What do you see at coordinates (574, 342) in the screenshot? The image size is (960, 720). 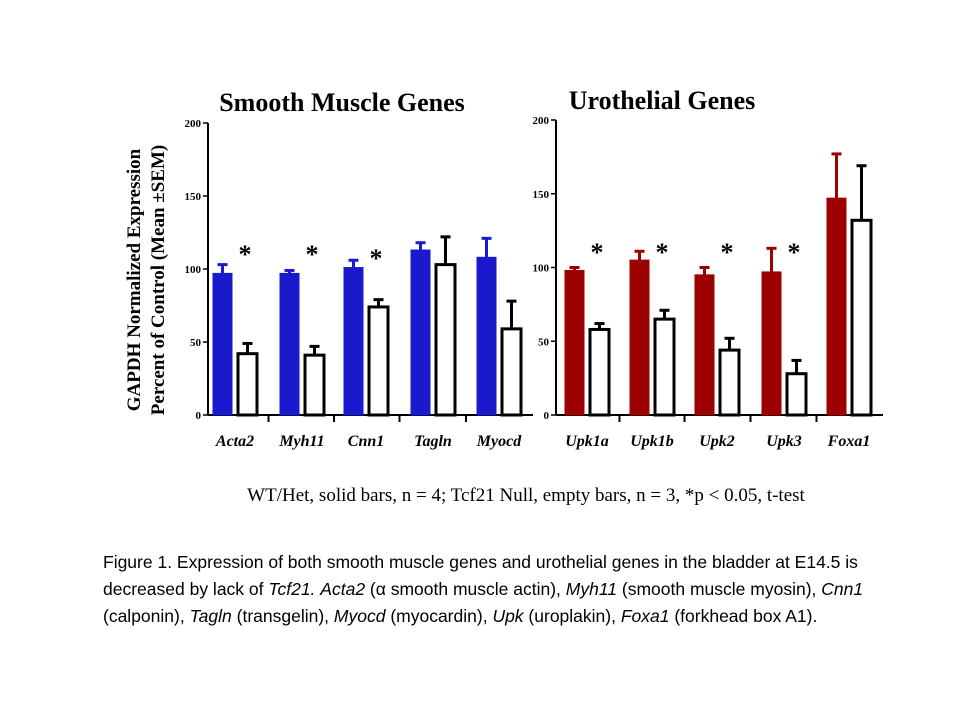 I see `bar-upk1a-wt` at bounding box center [574, 342].